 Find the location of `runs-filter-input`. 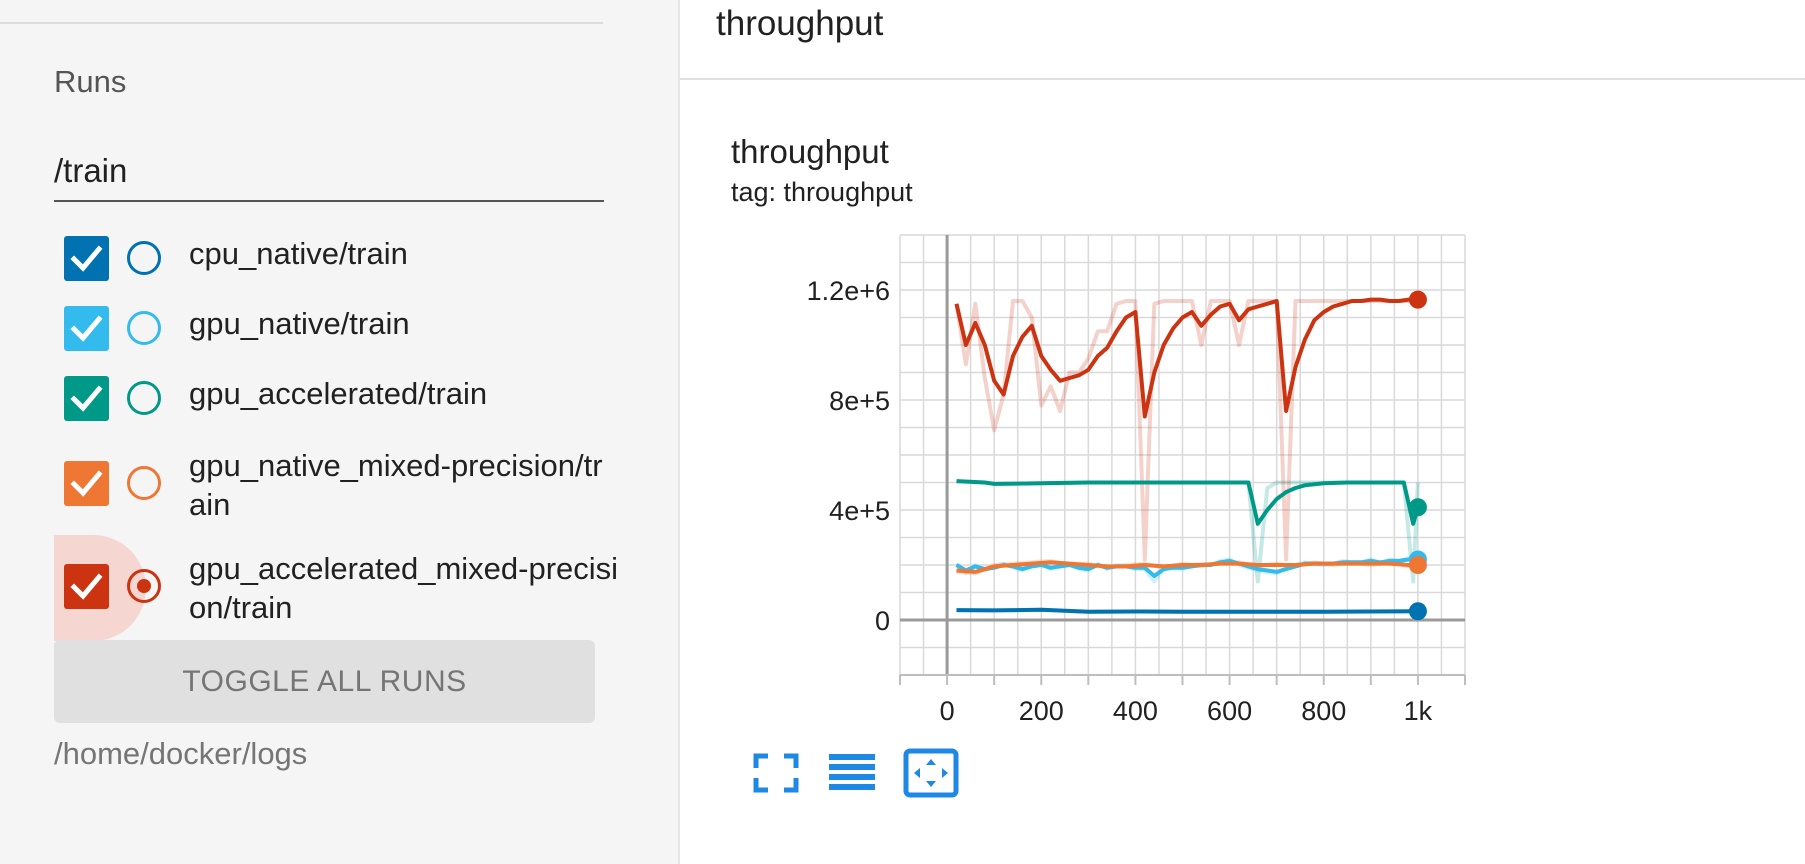

runs-filter-input is located at coordinates (329, 172).